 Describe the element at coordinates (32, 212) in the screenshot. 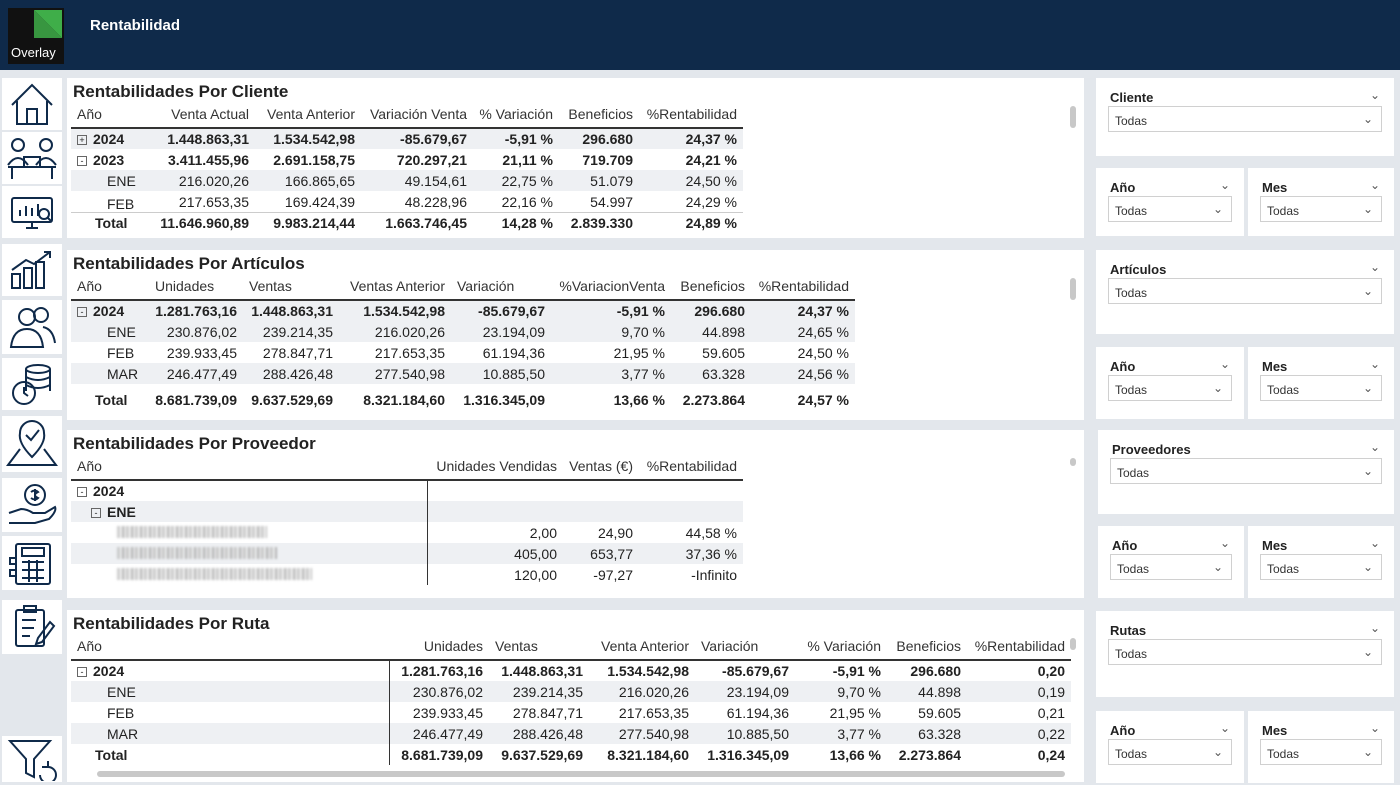

I see `sales-report-button` at that location.